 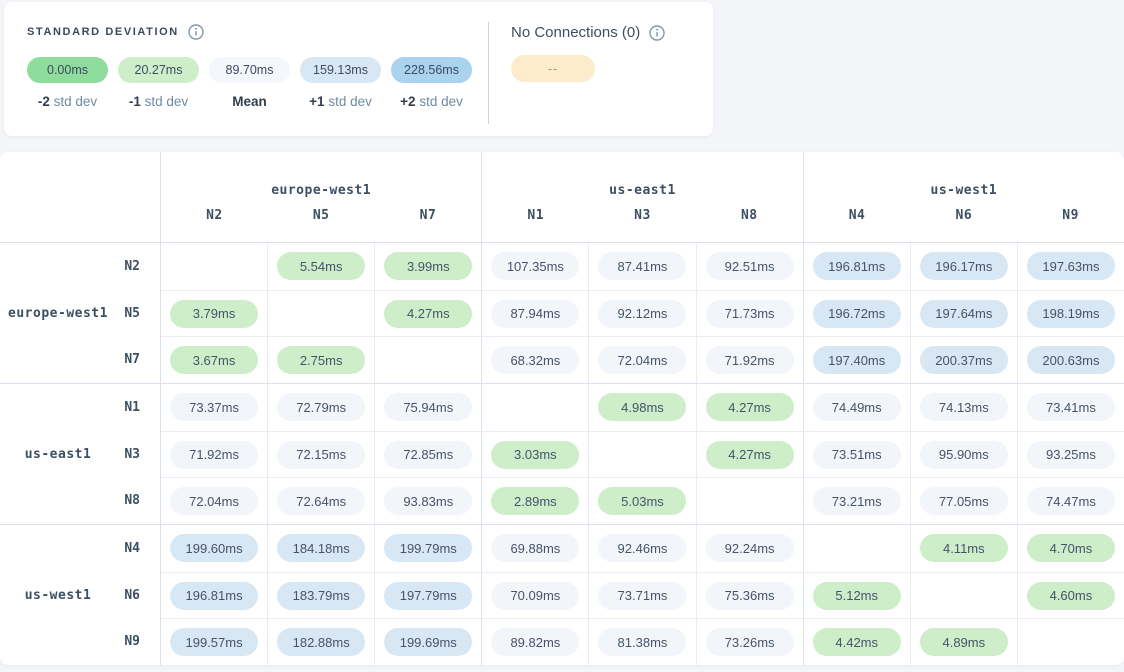 What do you see at coordinates (321, 407) in the screenshot?
I see `latency-value-pill: 72.79ms` at bounding box center [321, 407].